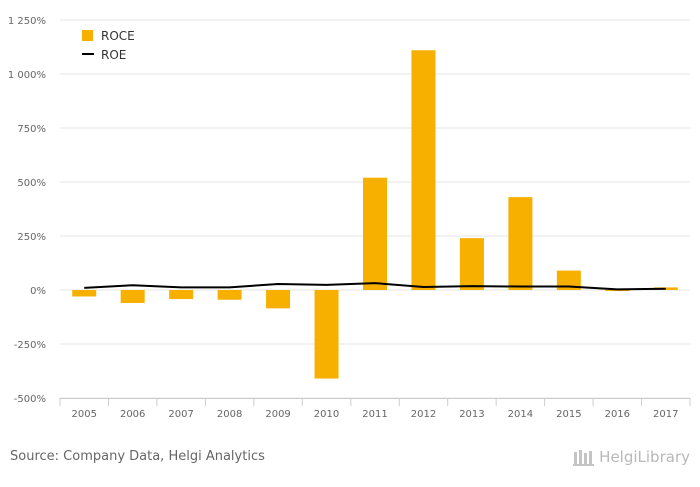  Describe the element at coordinates (665, 414) in the screenshot. I see `x-tick-label: 2017` at that location.